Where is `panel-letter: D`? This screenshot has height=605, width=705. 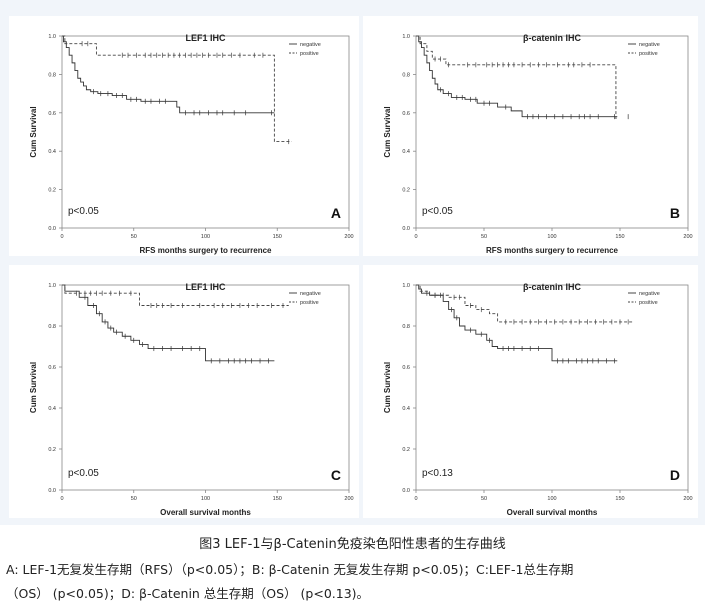
panel-letter: D is located at coordinates (675, 475).